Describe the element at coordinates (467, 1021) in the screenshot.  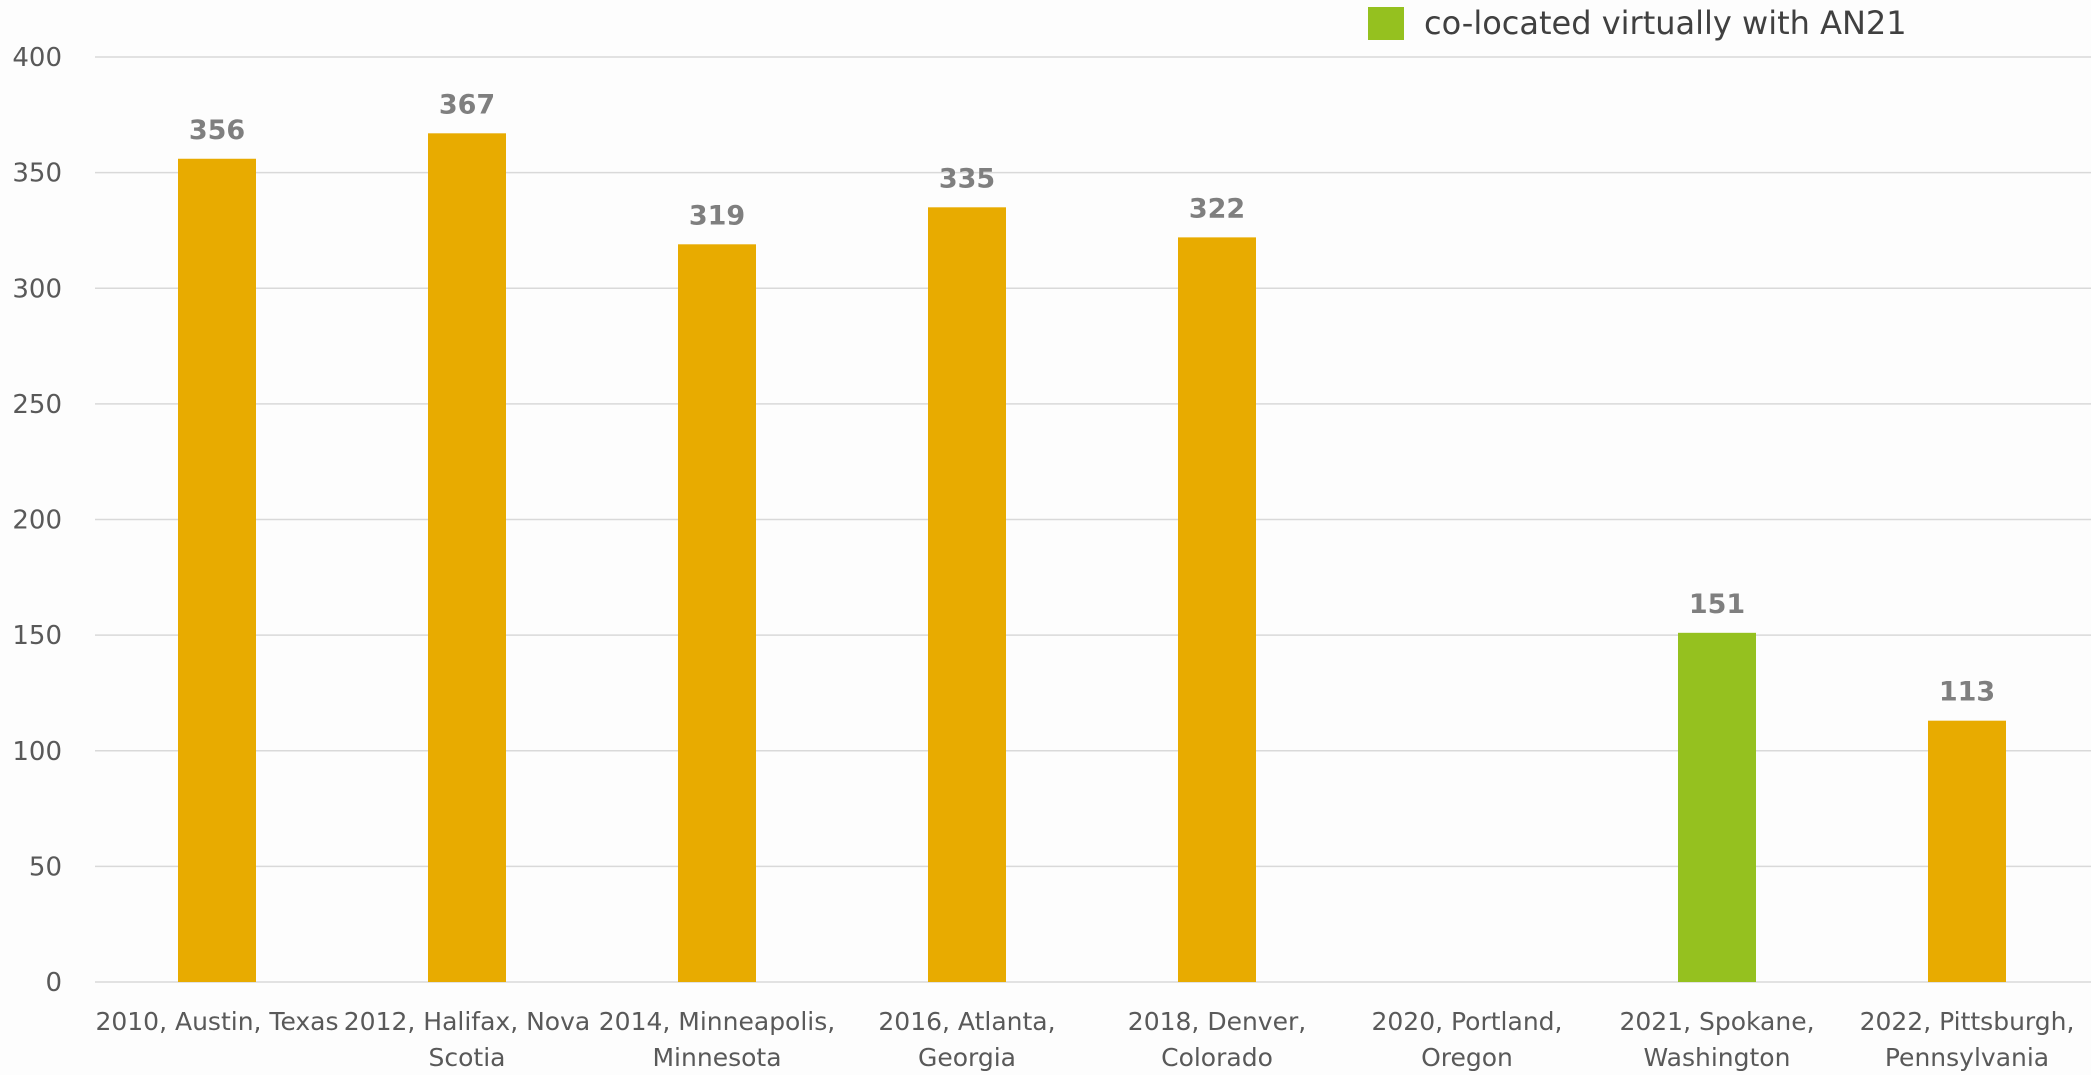
I see `x-tick-label: 2012, Halifax, Nova` at that location.